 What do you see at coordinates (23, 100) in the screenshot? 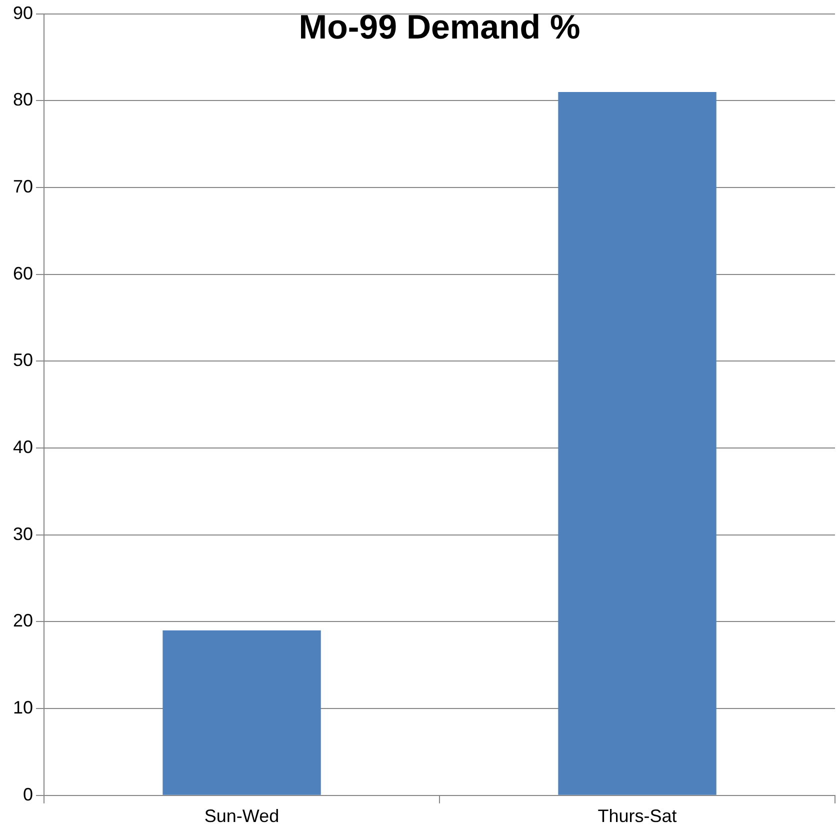
I see `y-tick-label: 80` at bounding box center [23, 100].